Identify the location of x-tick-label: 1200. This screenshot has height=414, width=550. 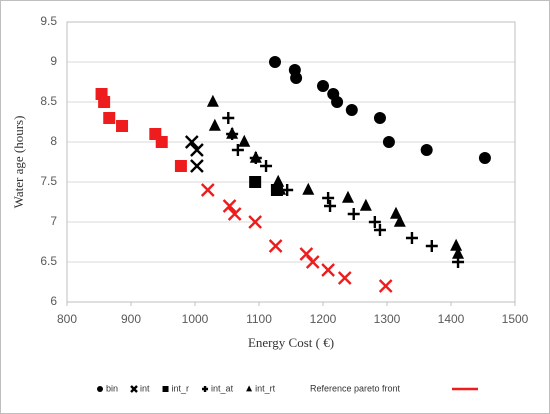
(323, 319).